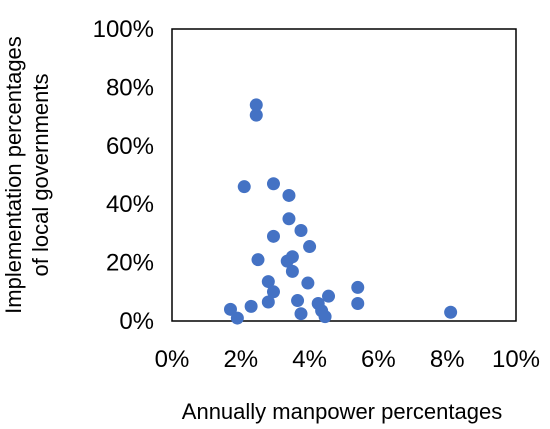  I want to click on y-axis-title-line-2: of local governments, so click(40, 175).